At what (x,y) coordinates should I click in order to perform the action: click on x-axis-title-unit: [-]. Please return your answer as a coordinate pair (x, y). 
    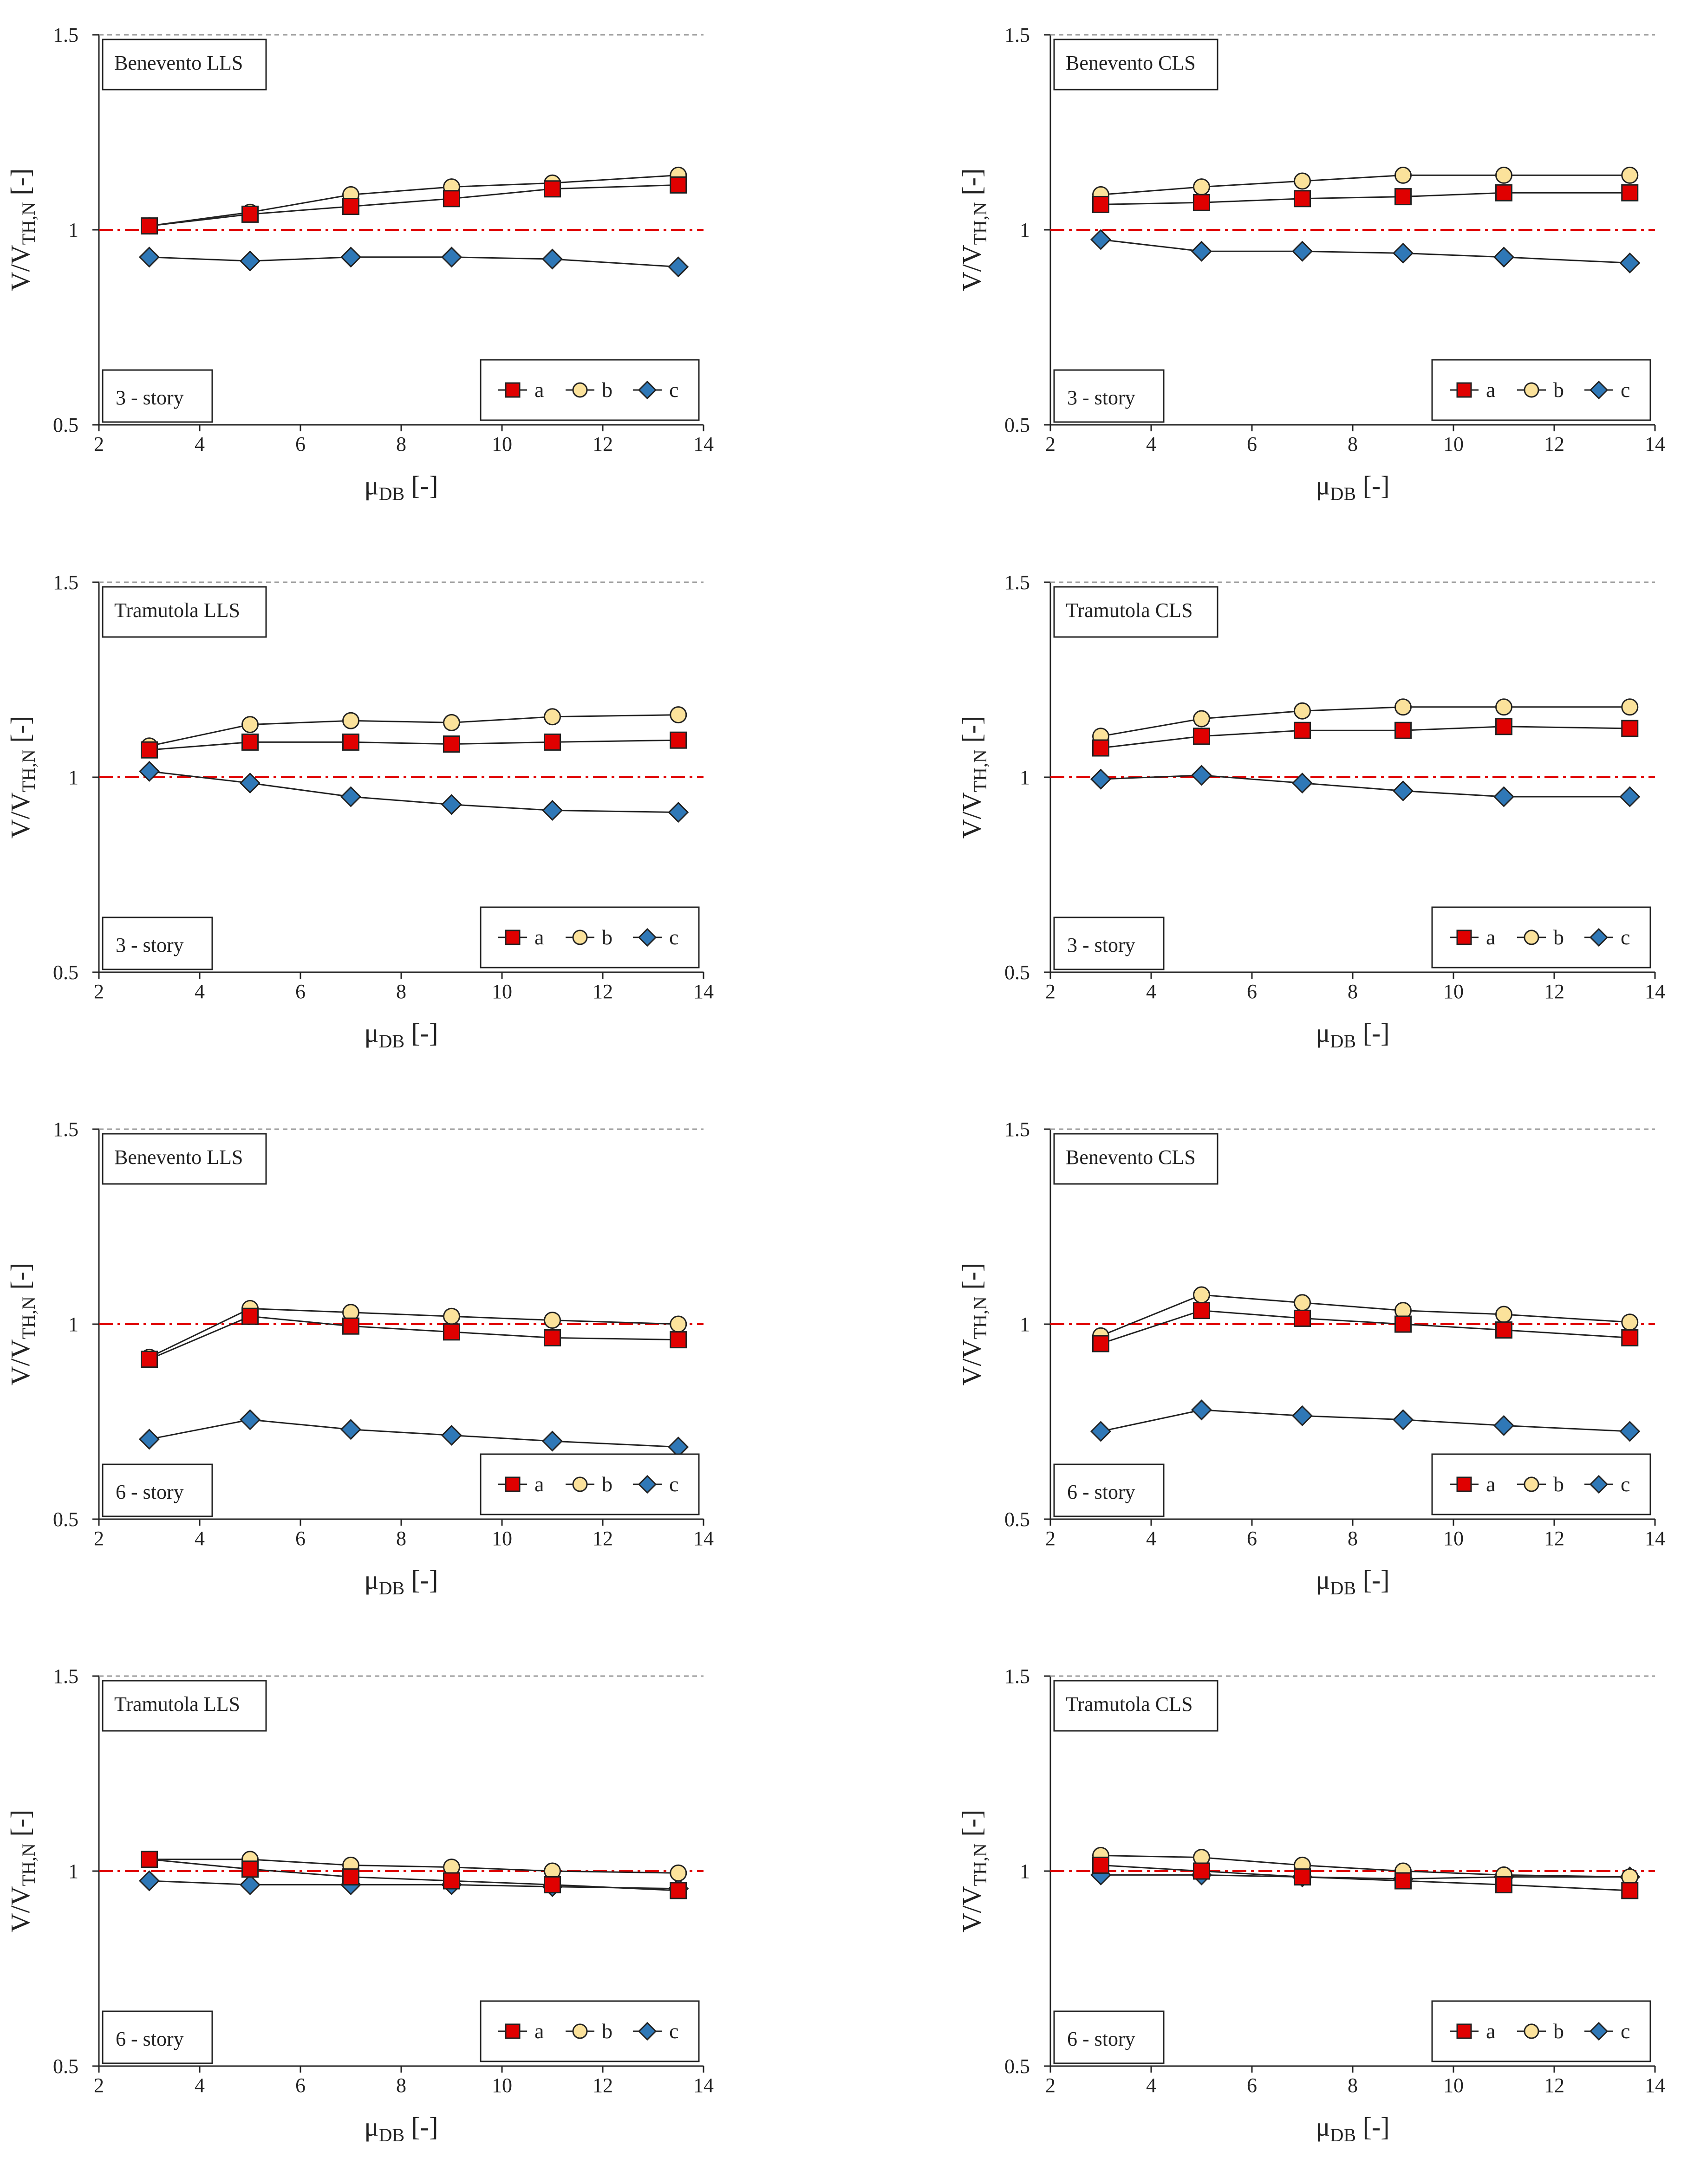
    Looking at the image, I should click on (1372, 2127).